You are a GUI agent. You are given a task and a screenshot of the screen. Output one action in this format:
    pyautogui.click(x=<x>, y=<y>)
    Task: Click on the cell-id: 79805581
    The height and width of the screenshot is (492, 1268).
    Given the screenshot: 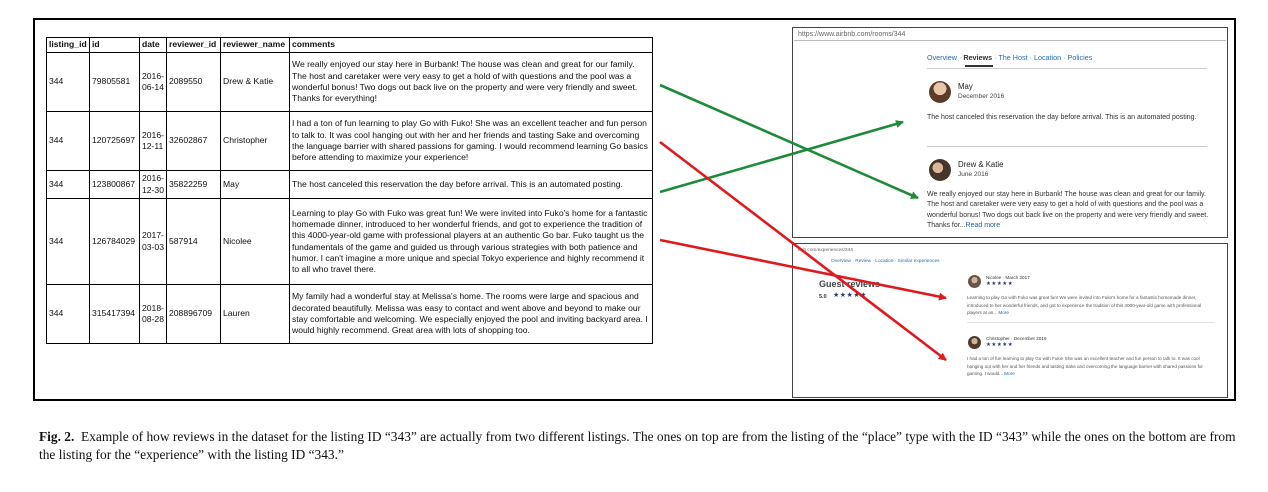 What is the action you would take?
    pyautogui.click(x=114, y=82)
    